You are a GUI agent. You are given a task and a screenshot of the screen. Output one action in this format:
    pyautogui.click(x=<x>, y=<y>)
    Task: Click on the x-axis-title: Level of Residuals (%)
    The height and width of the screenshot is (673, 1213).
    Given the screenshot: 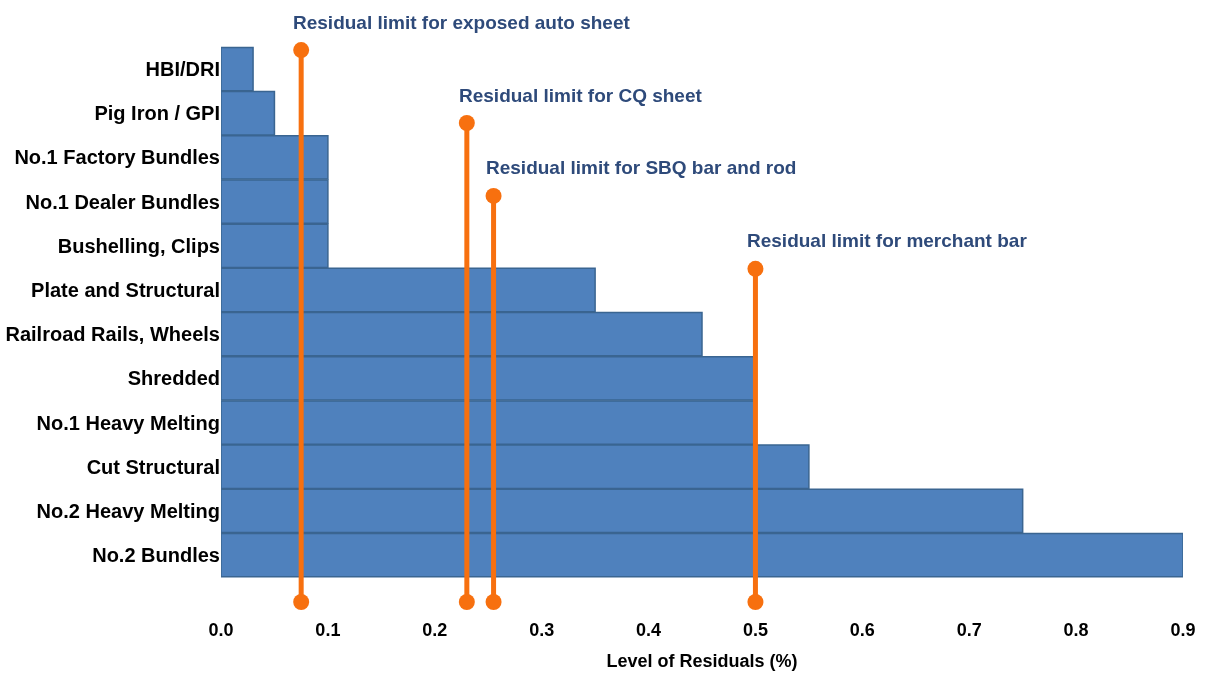 What is the action you would take?
    pyautogui.click(x=702, y=661)
    